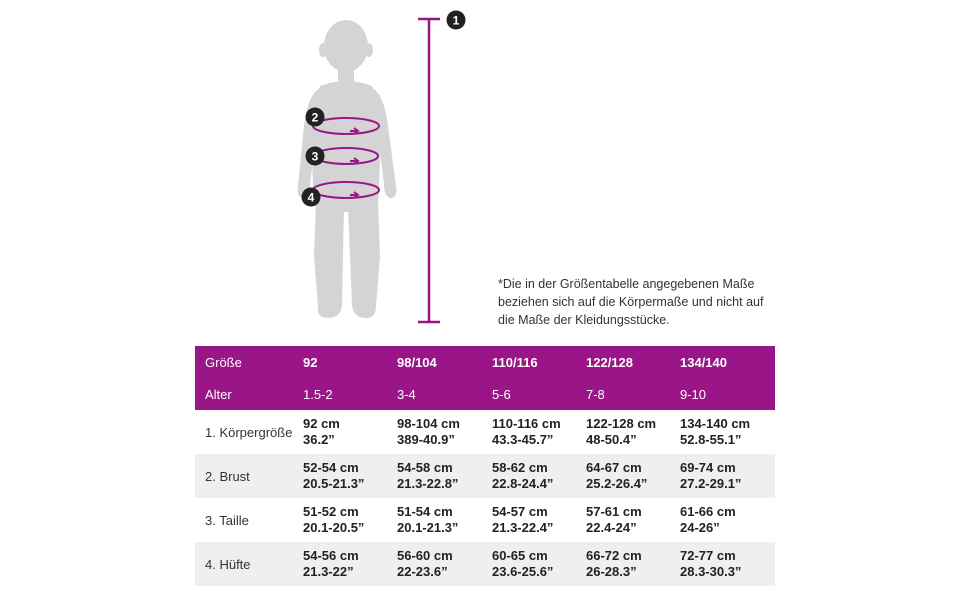 This screenshot has width=970, height=600. I want to click on svg-text: 3, so click(315, 157).